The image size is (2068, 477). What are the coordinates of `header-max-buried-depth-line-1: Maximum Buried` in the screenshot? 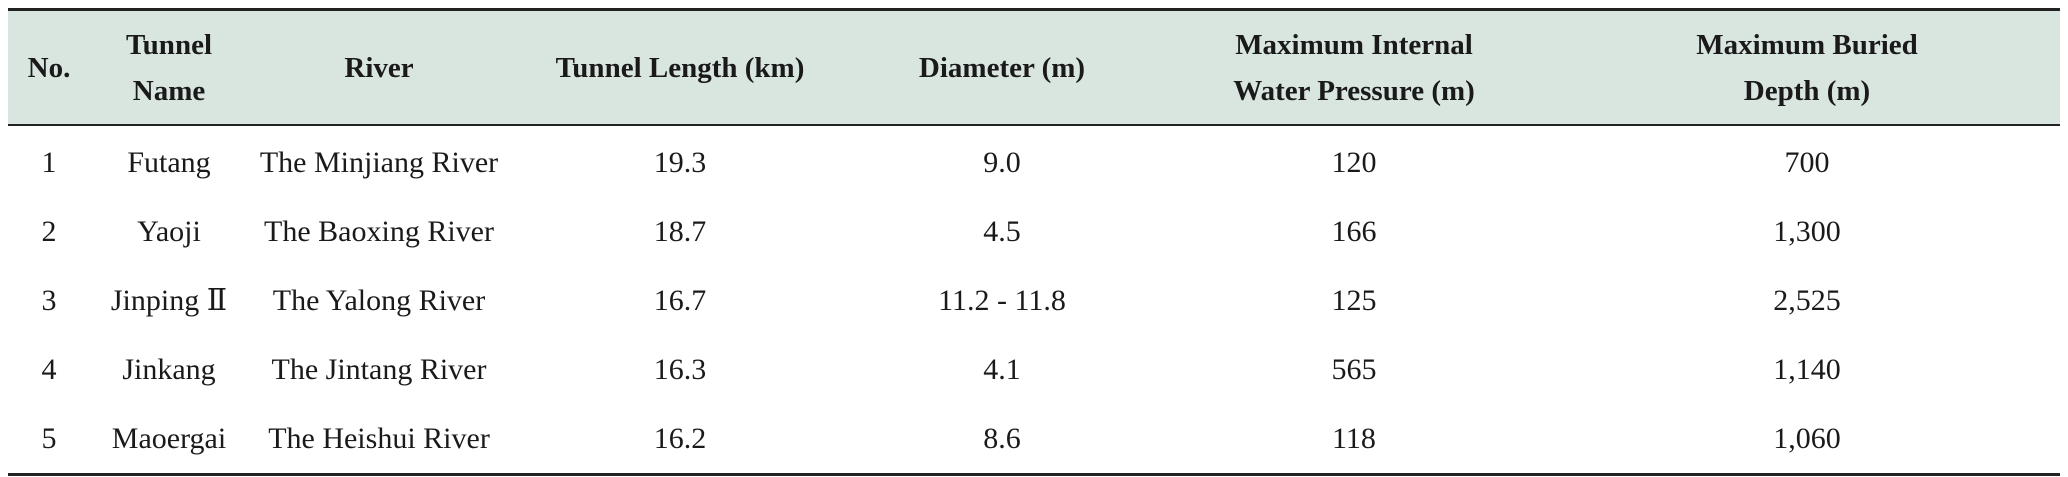 It's located at (1807, 44).